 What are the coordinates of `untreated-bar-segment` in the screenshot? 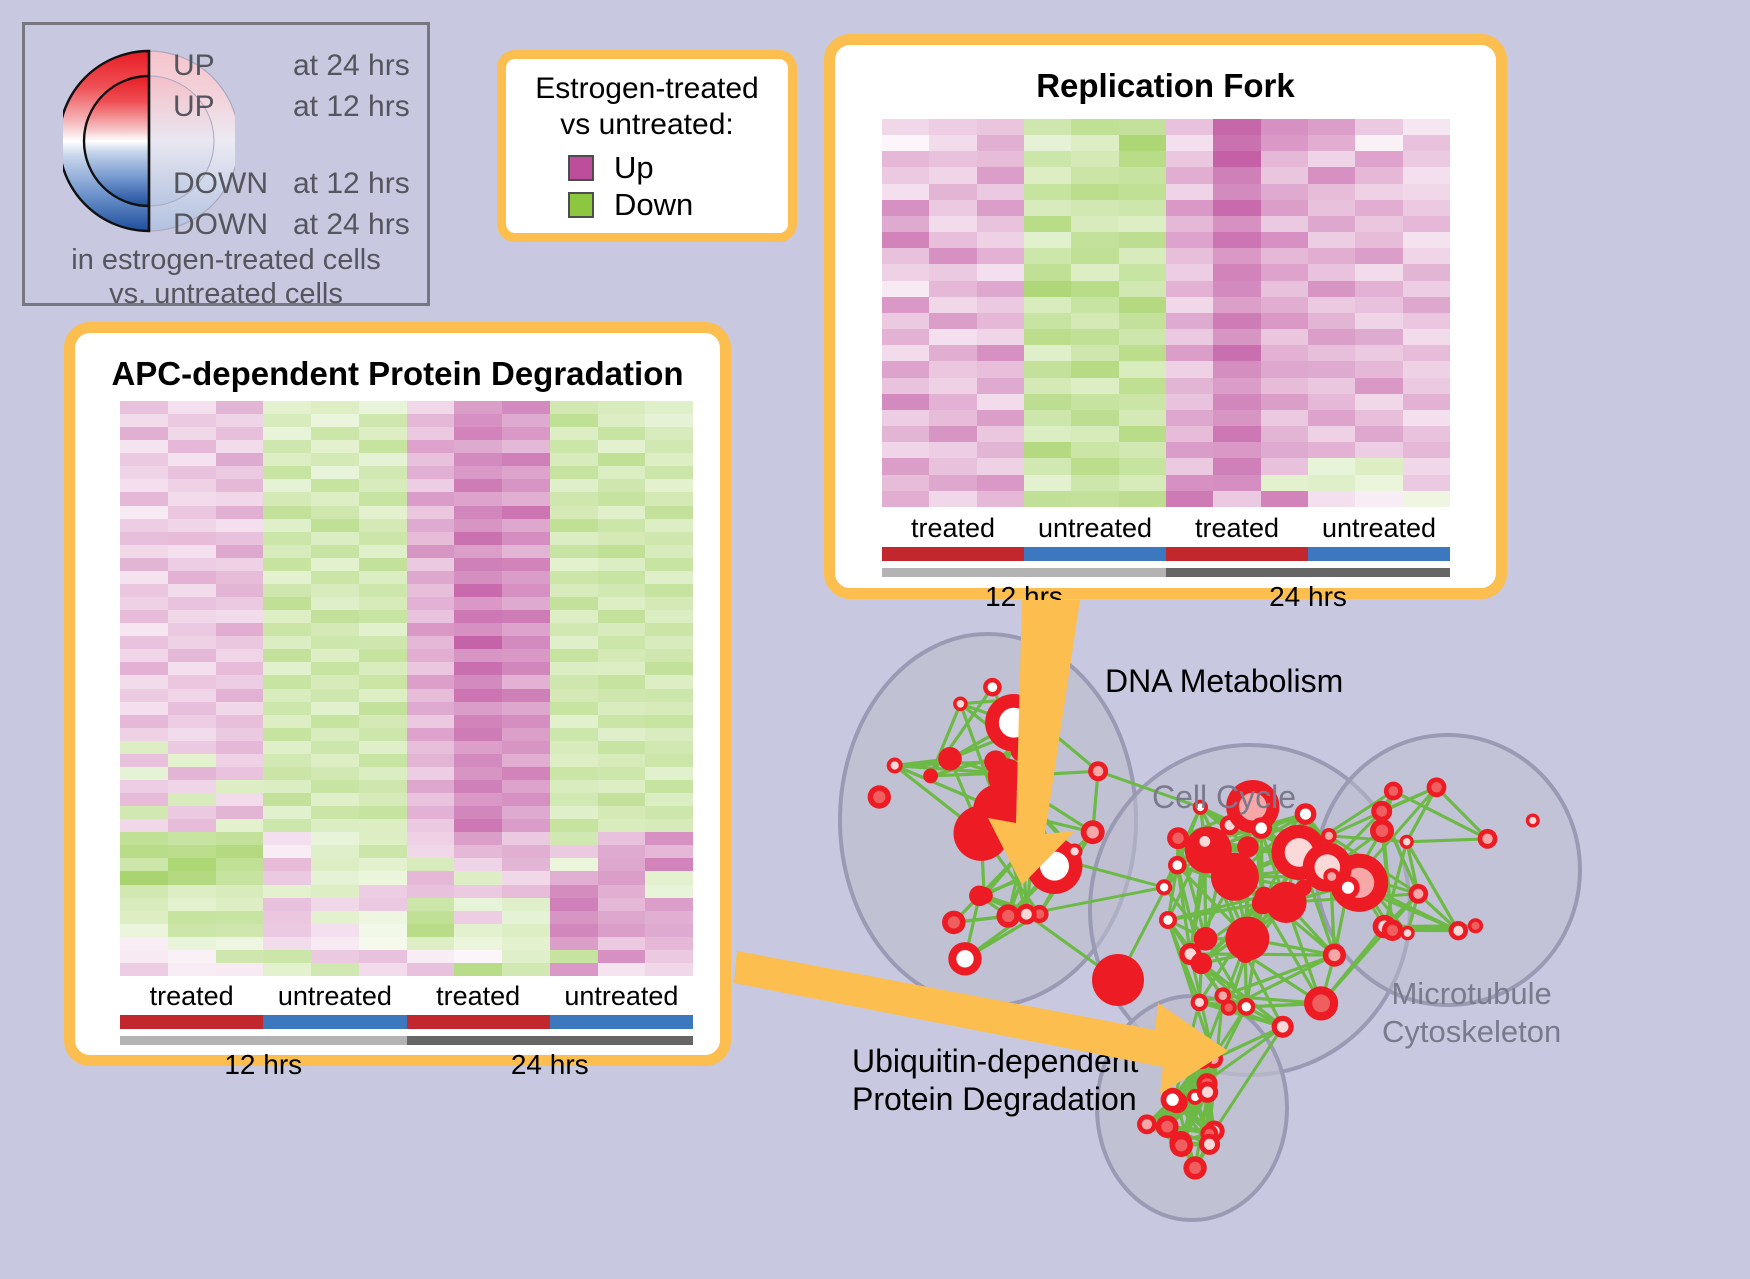 It's located at (335, 1022).